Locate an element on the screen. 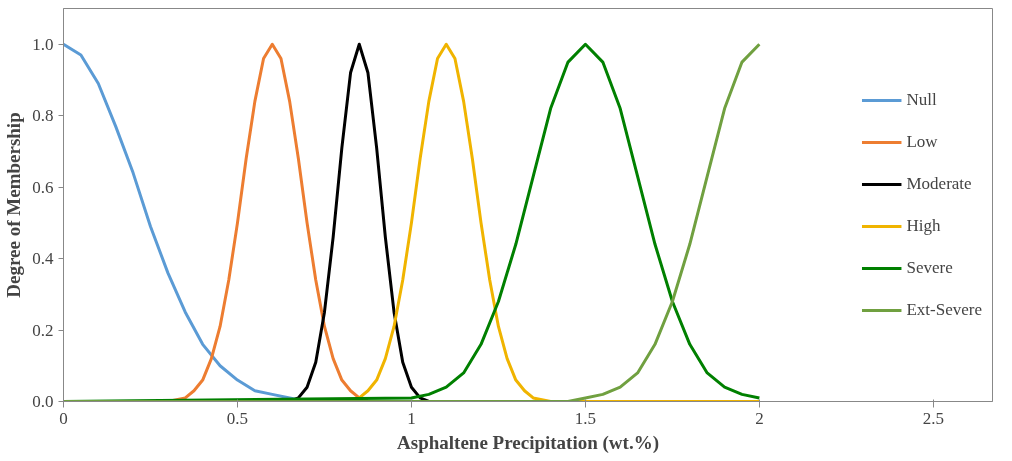 The width and height of the screenshot is (1012, 461). x-tick-label: 2.5 is located at coordinates (933, 418).